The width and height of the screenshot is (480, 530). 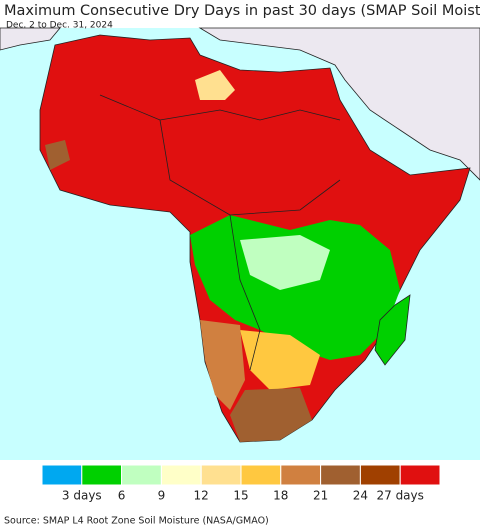 What do you see at coordinates (392, 330) in the screenshot?
I see `madagascar` at bounding box center [392, 330].